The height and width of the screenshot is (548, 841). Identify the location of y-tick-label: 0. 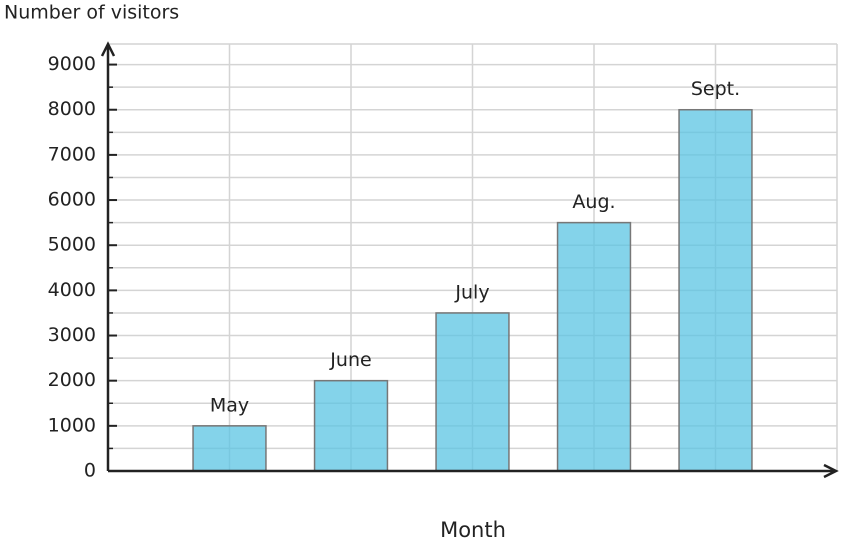
(90, 471).